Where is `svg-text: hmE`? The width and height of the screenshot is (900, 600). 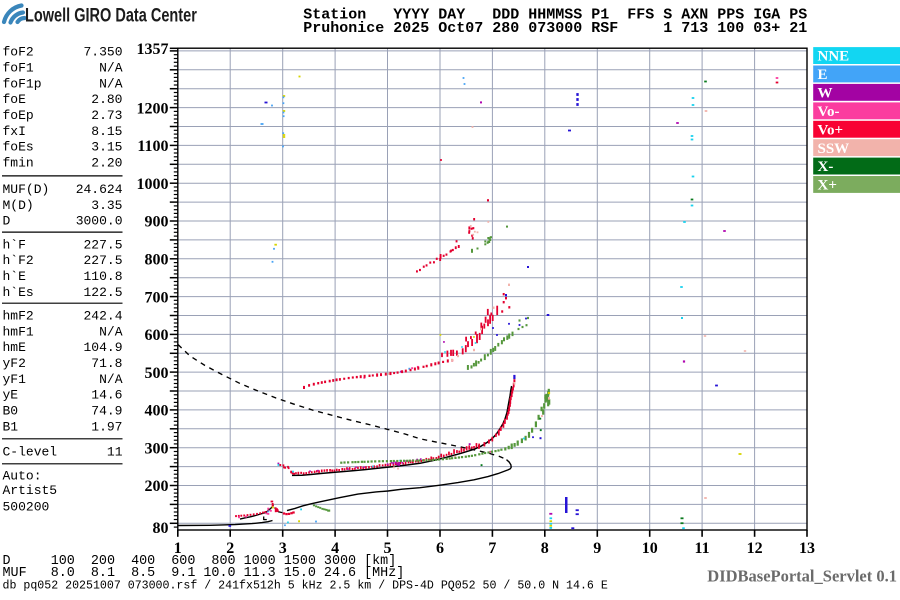
svg-text: hmE is located at coordinates (15, 347).